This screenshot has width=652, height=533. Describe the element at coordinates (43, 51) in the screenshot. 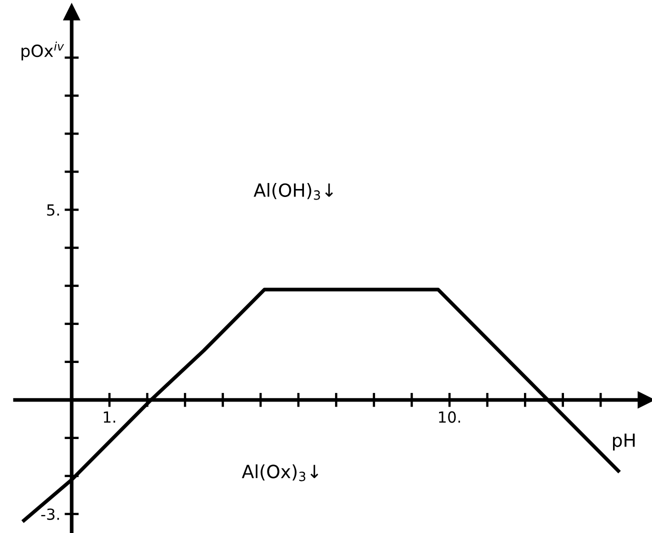

I see `y-axis-title: pOx$^{iv}$` at that location.